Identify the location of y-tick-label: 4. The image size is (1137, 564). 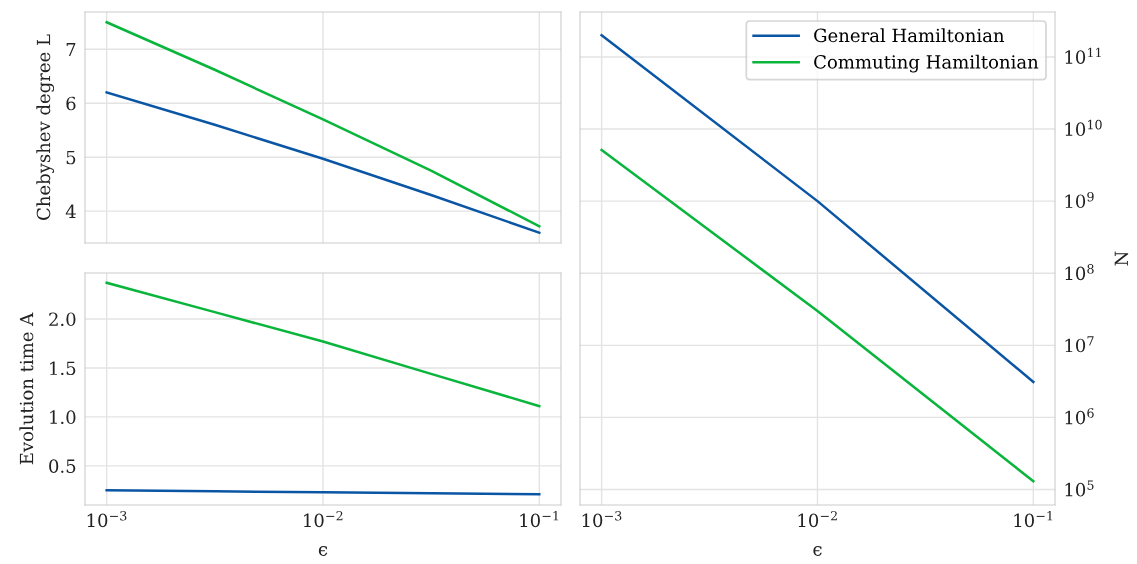
(70, 211).